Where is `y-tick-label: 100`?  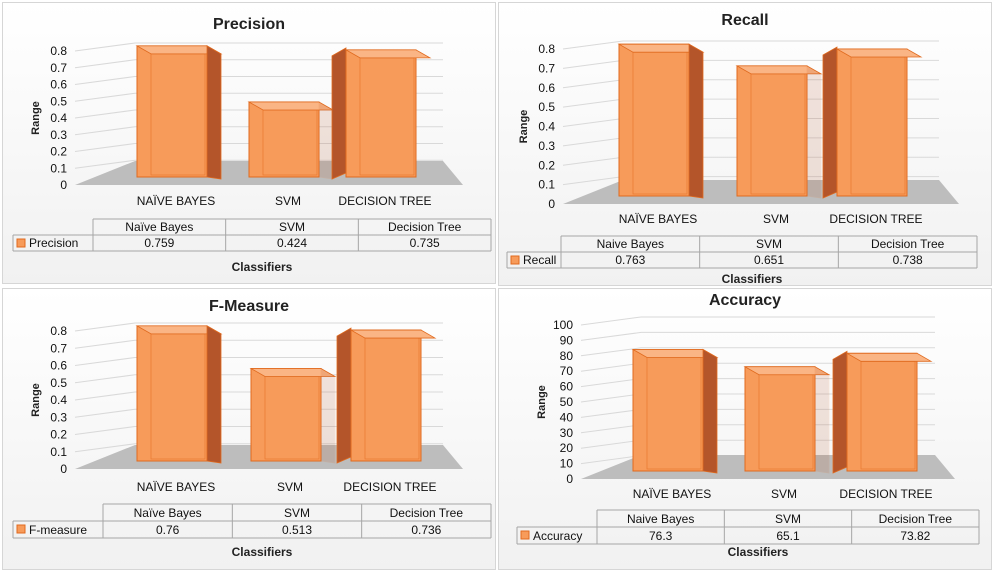
y-tick-label: 100 is located at coordinates (563, 325).